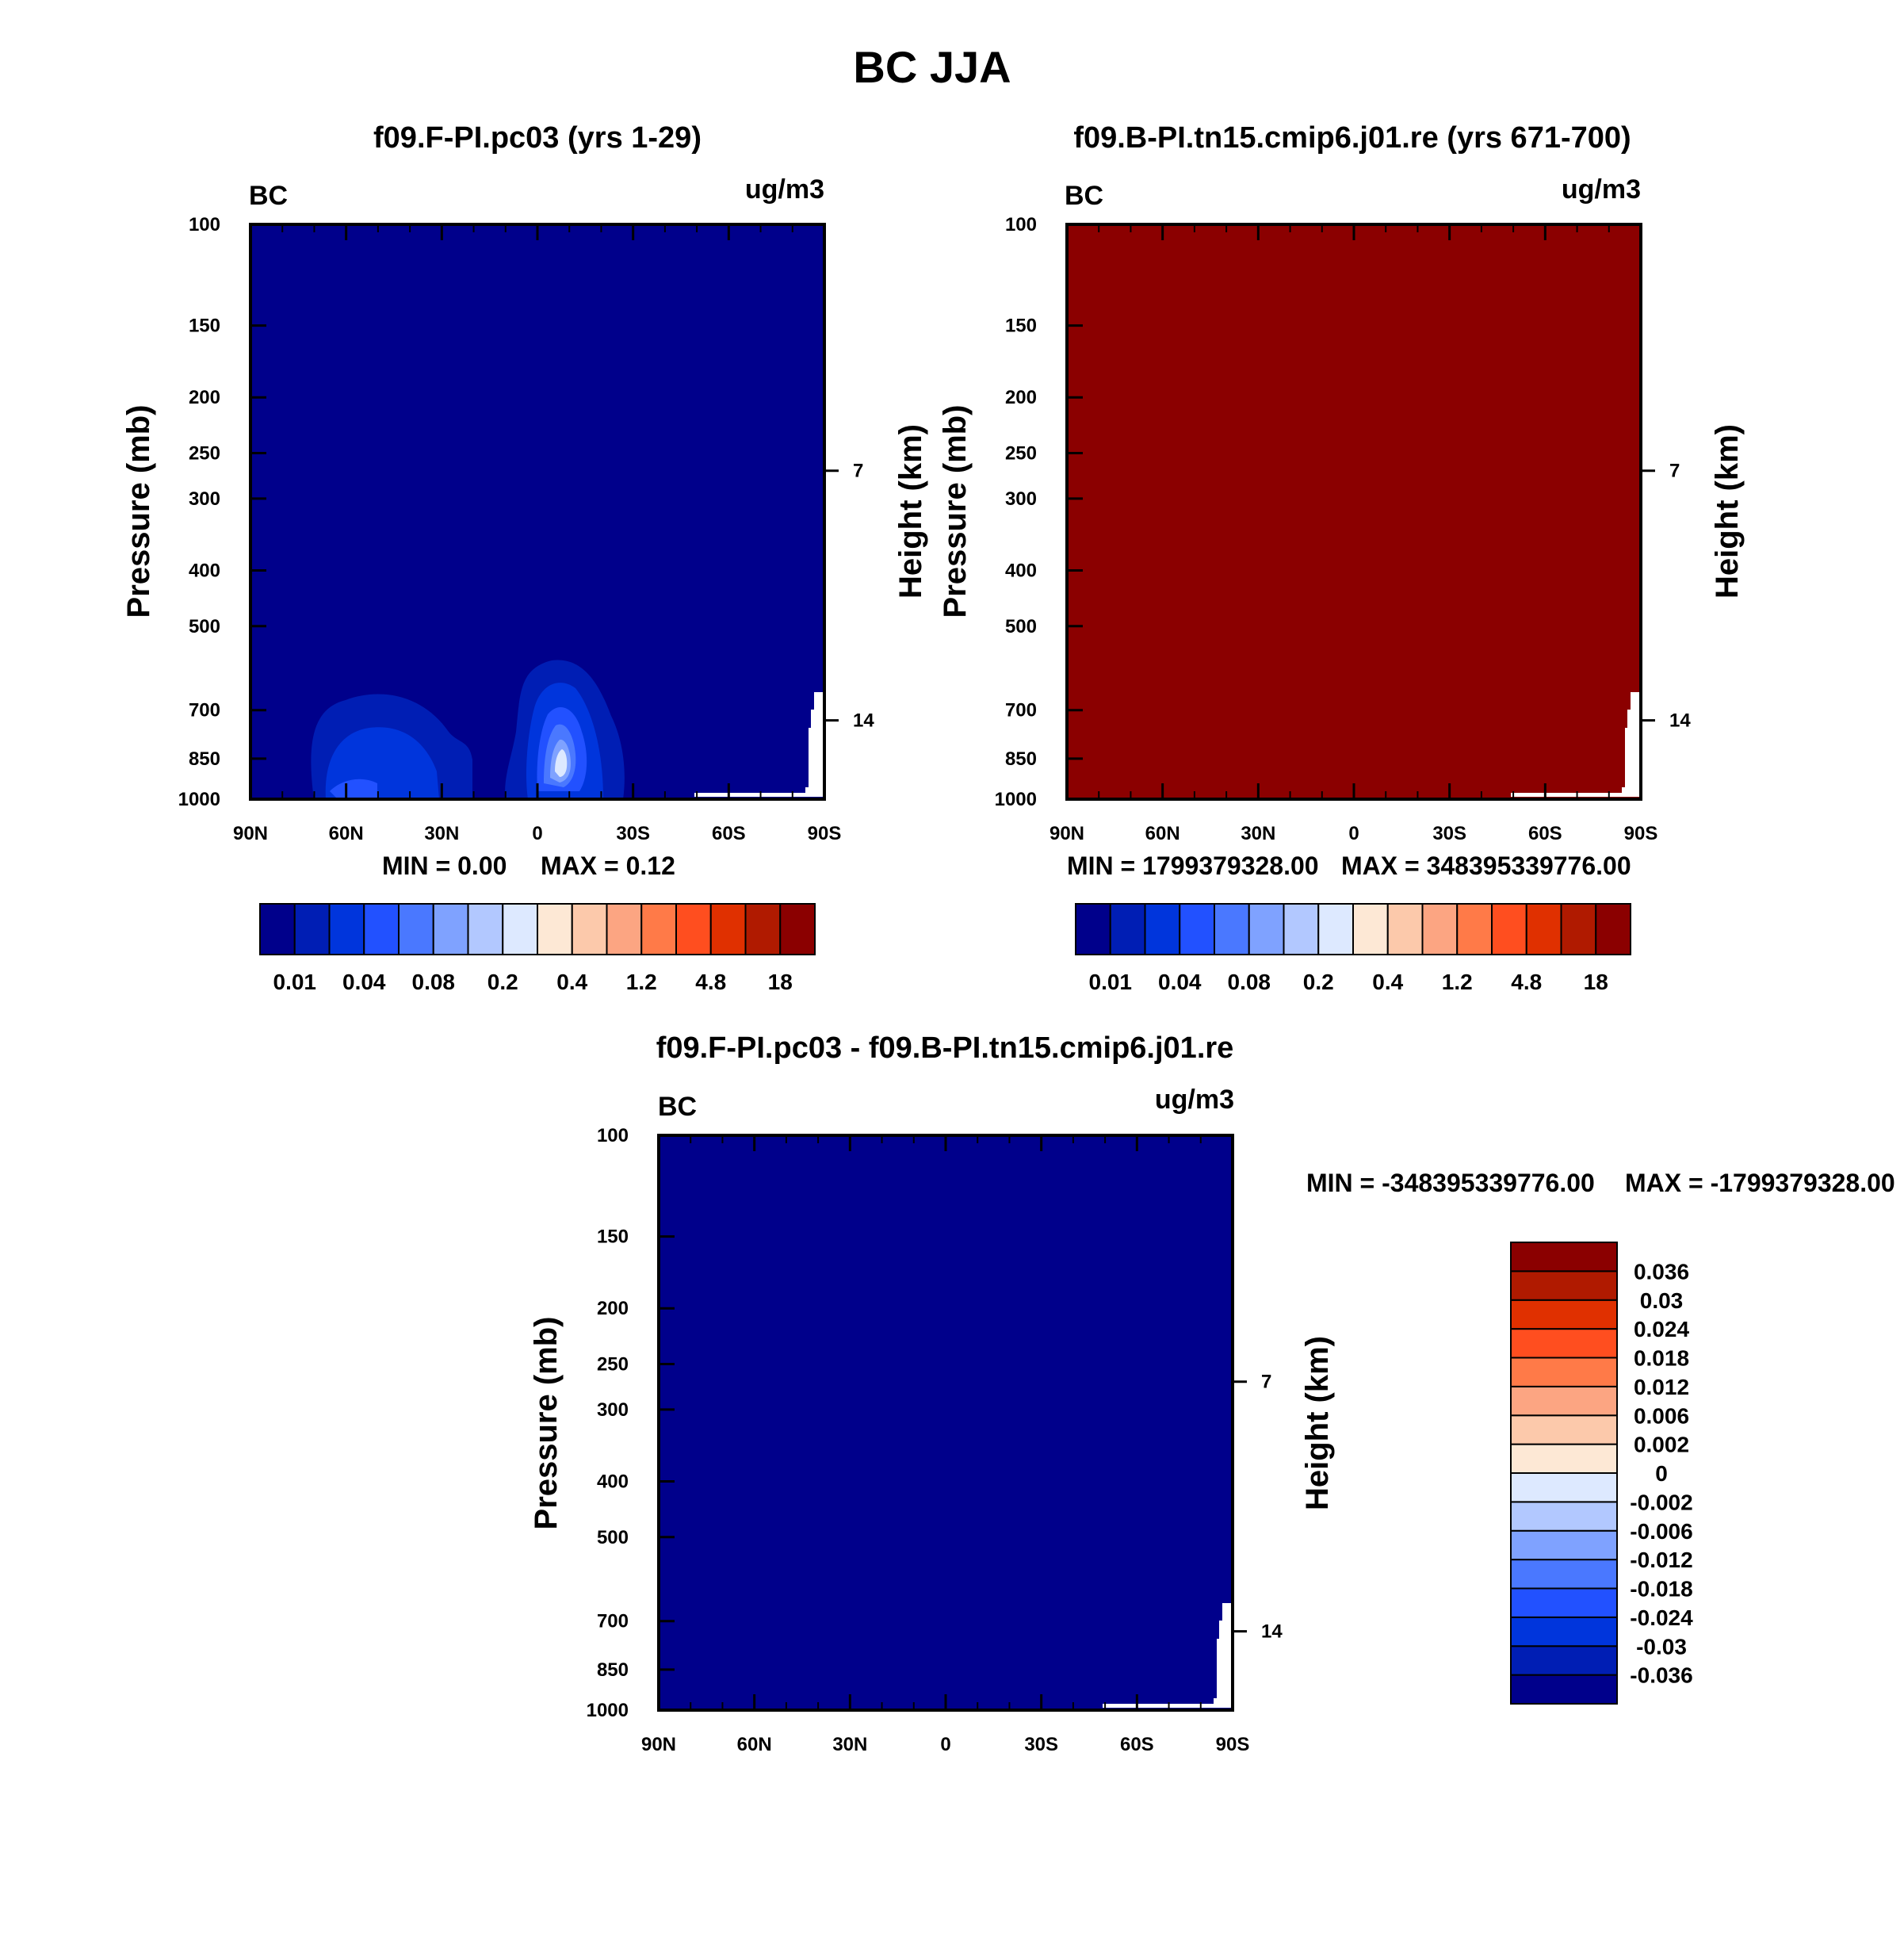 Image resolution: width=1904 pixels, height=1944 pixels. I want to click on colorbar-label: 18, so click(780, 982).